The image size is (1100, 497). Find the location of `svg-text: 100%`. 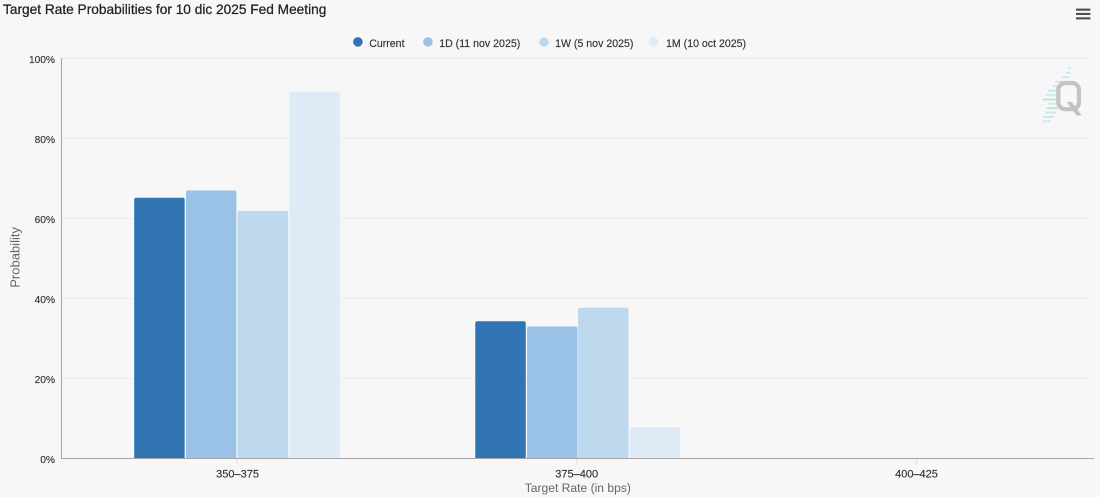

svg-text: 100% is located at coordinates (42, 60).